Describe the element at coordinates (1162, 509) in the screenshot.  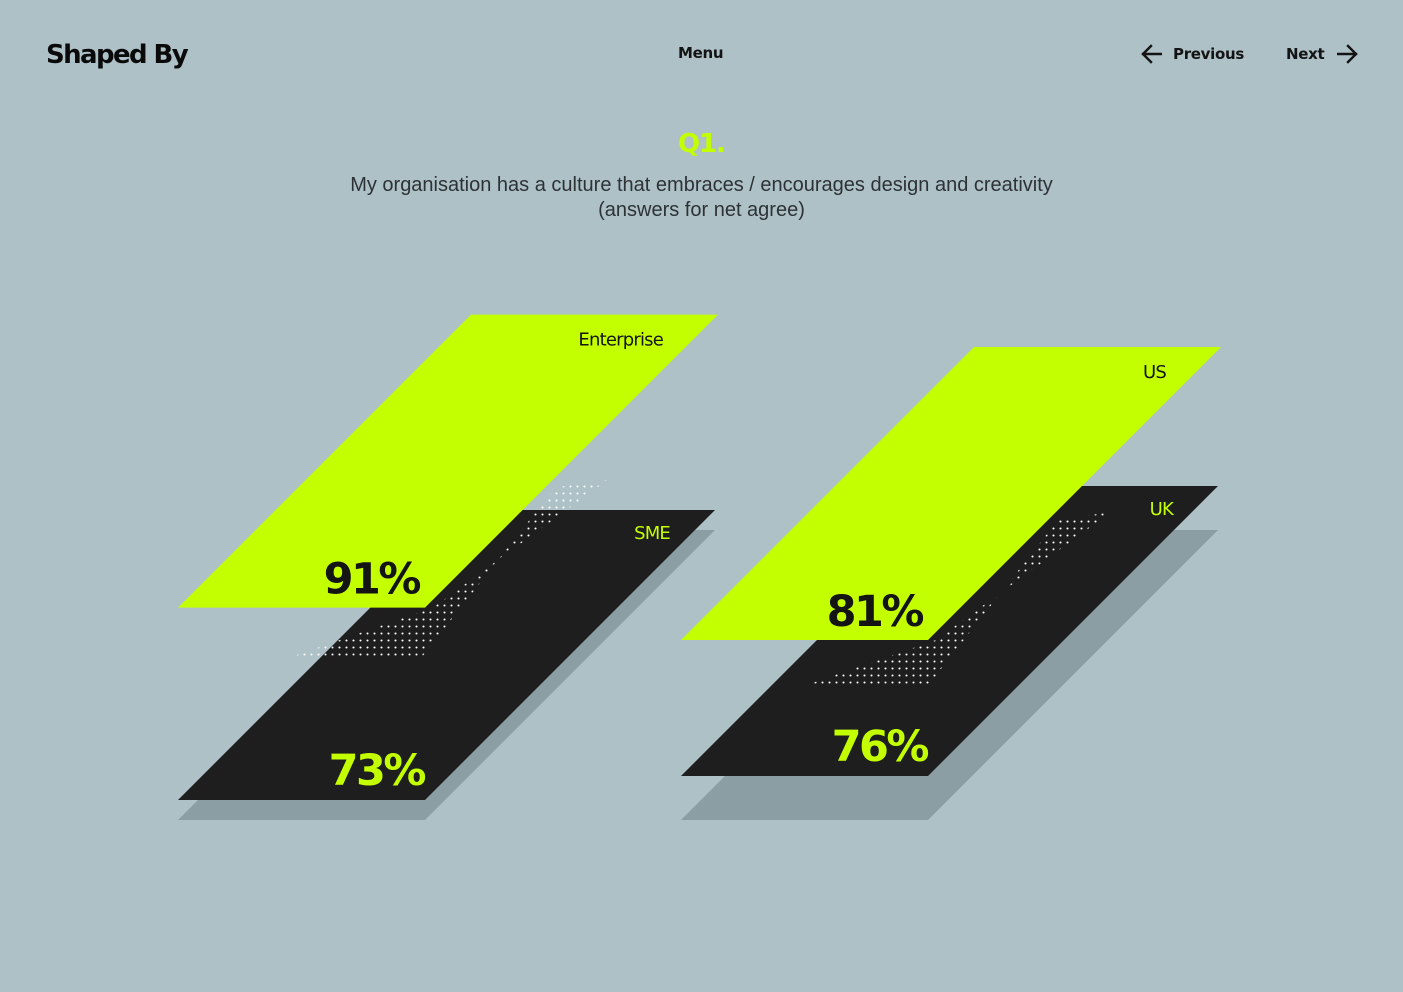
I see `category-label-uk: UK` at that location.